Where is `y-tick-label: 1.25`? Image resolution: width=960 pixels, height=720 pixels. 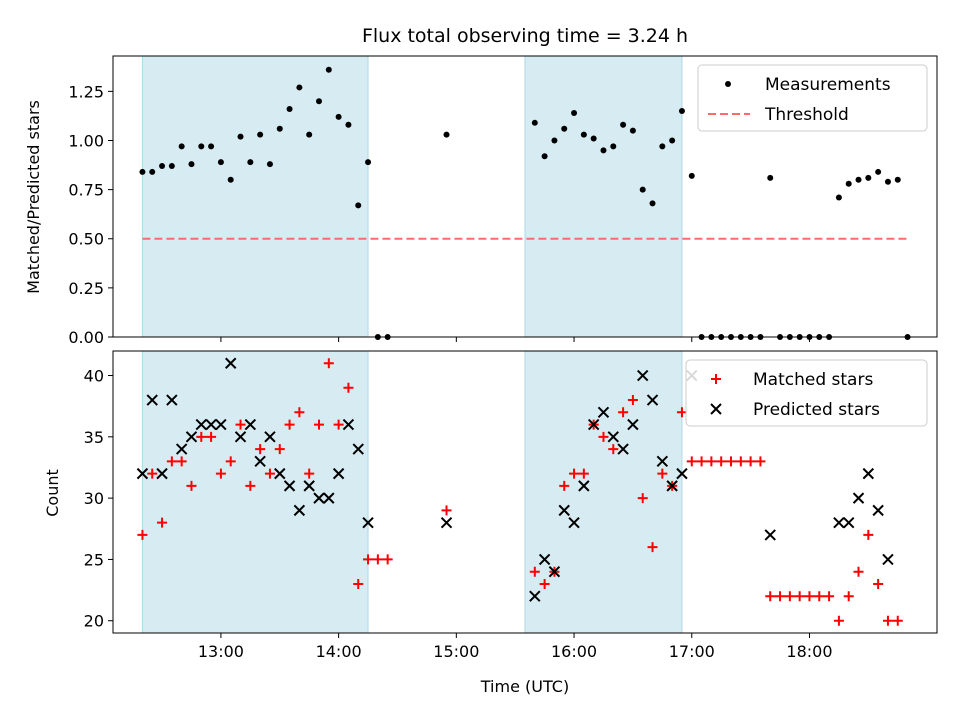 y-tick-label: 1.25 is located at coordinates (86, 91).